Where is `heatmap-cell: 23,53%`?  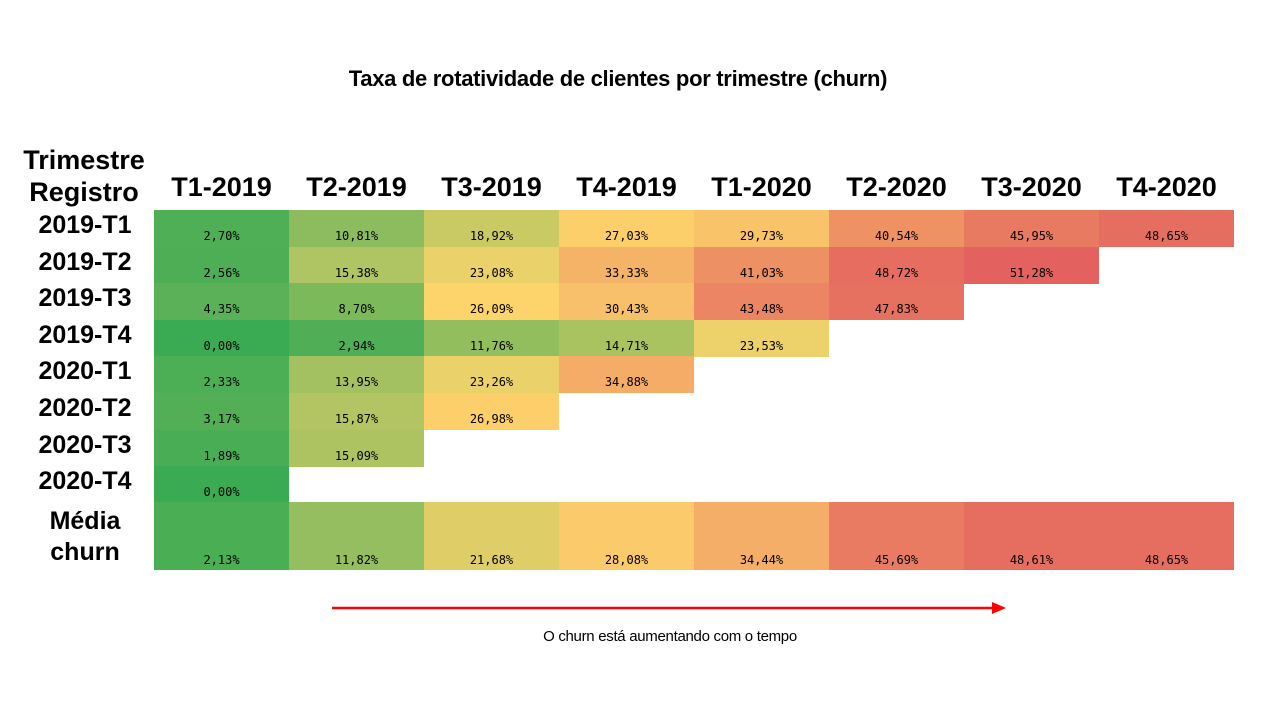 heatmap-cell: 23,53% is located at coordinates (761, 338).